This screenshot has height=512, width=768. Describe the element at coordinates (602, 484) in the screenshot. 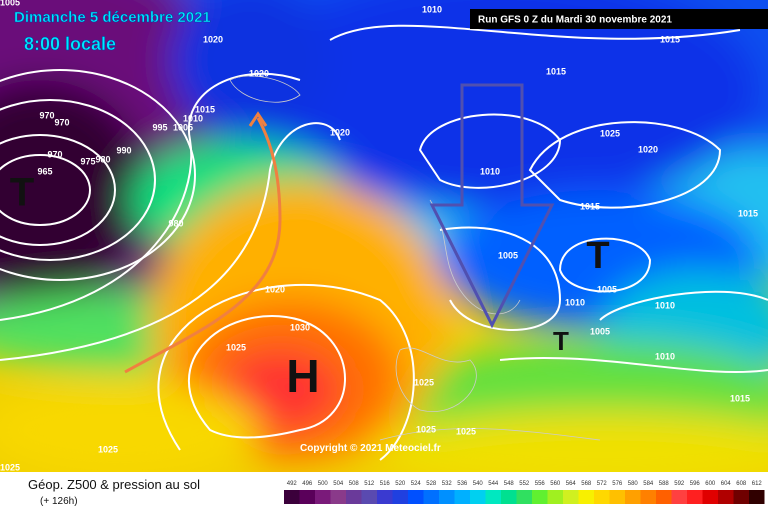

I see `legend-label: 572` at that location.